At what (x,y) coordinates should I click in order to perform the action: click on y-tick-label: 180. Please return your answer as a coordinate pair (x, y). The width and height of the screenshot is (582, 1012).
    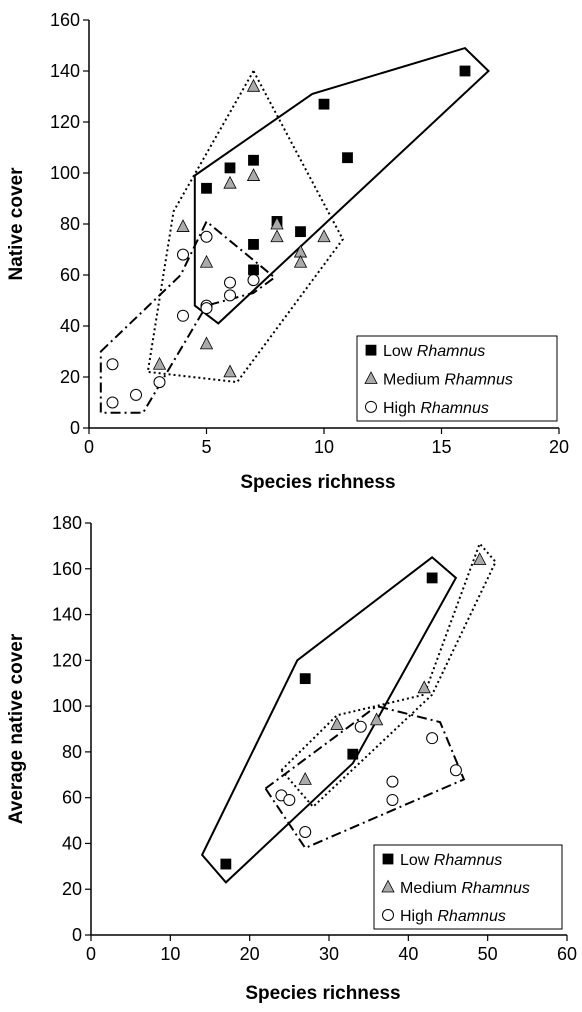
    Looking at the image, I should click on (67, 523).